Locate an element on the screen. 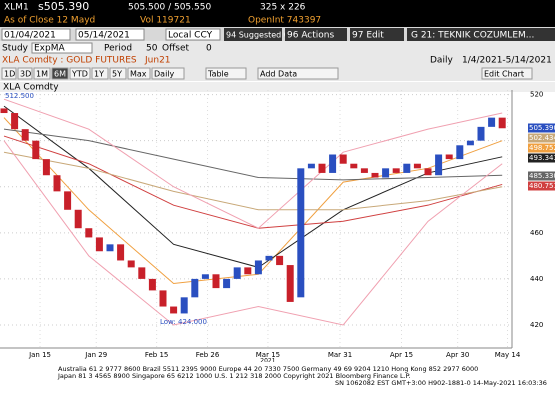  ticker: XLM1 is located at coordinates (16, 8).